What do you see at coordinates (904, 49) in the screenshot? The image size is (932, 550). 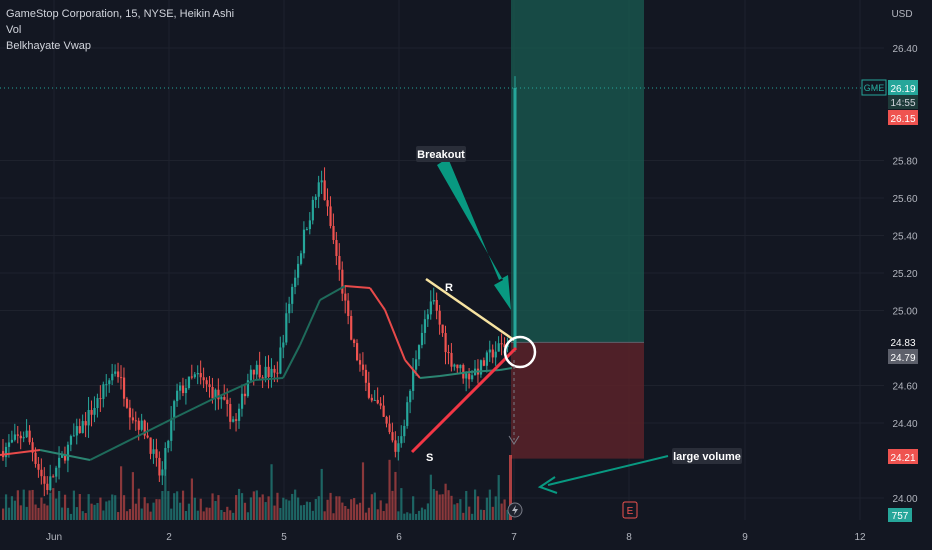 I see `y-tick-label: 26.40` at bounding box center [904, 49].